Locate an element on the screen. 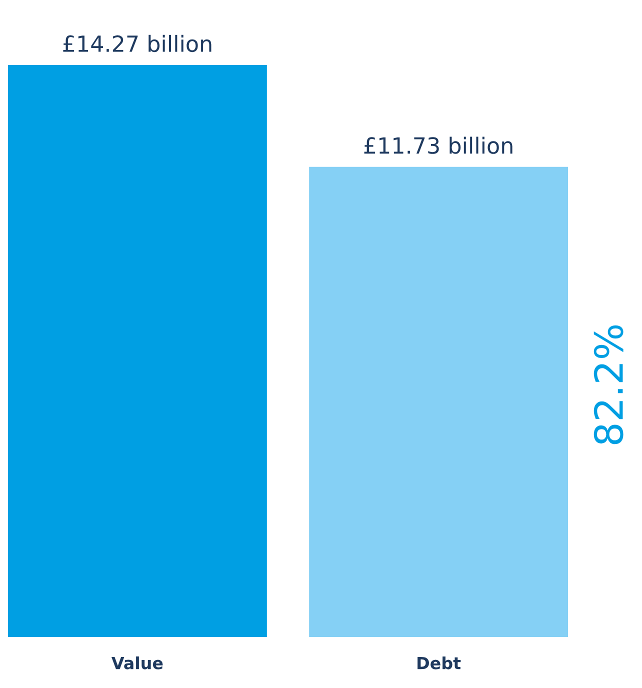  x-tick-label: Debt is located at coordinates (439, 663).